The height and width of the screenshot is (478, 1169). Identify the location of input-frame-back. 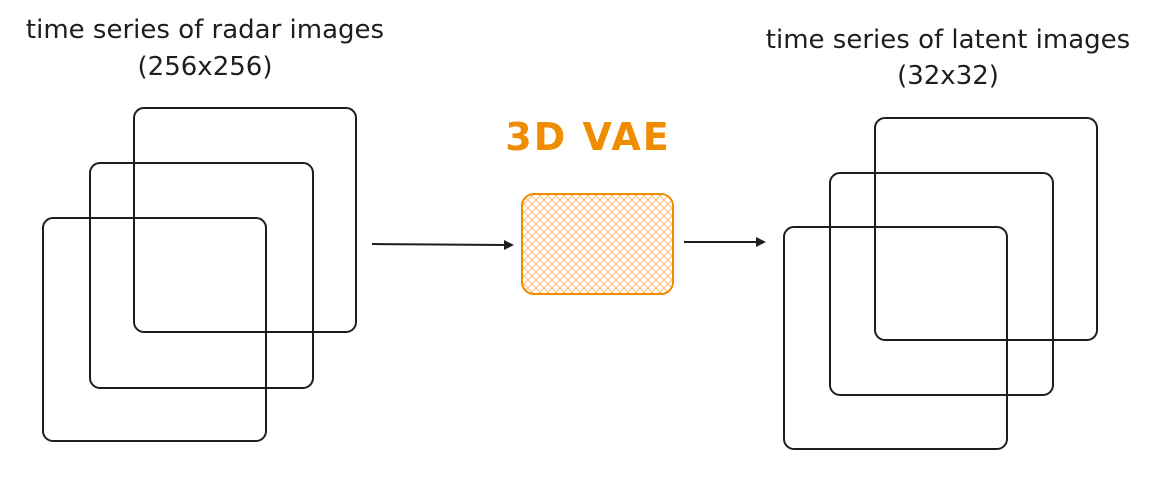
(245, 220).